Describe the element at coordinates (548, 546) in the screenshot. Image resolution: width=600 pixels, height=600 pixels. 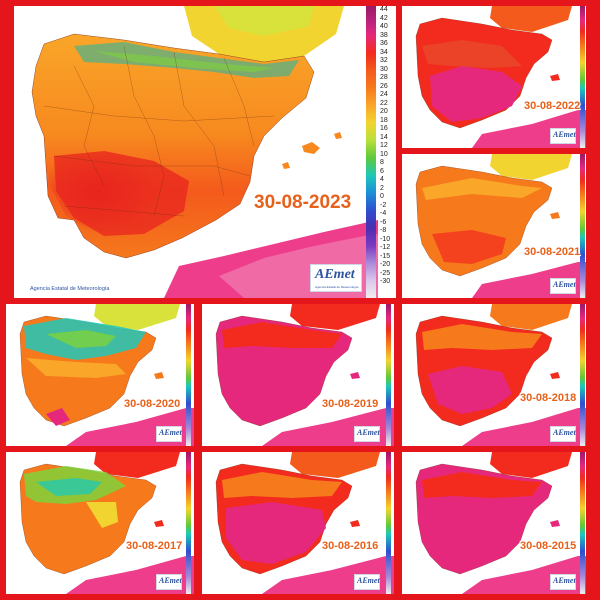
I see `panel-date-2015: 30-08-2015` at that location.